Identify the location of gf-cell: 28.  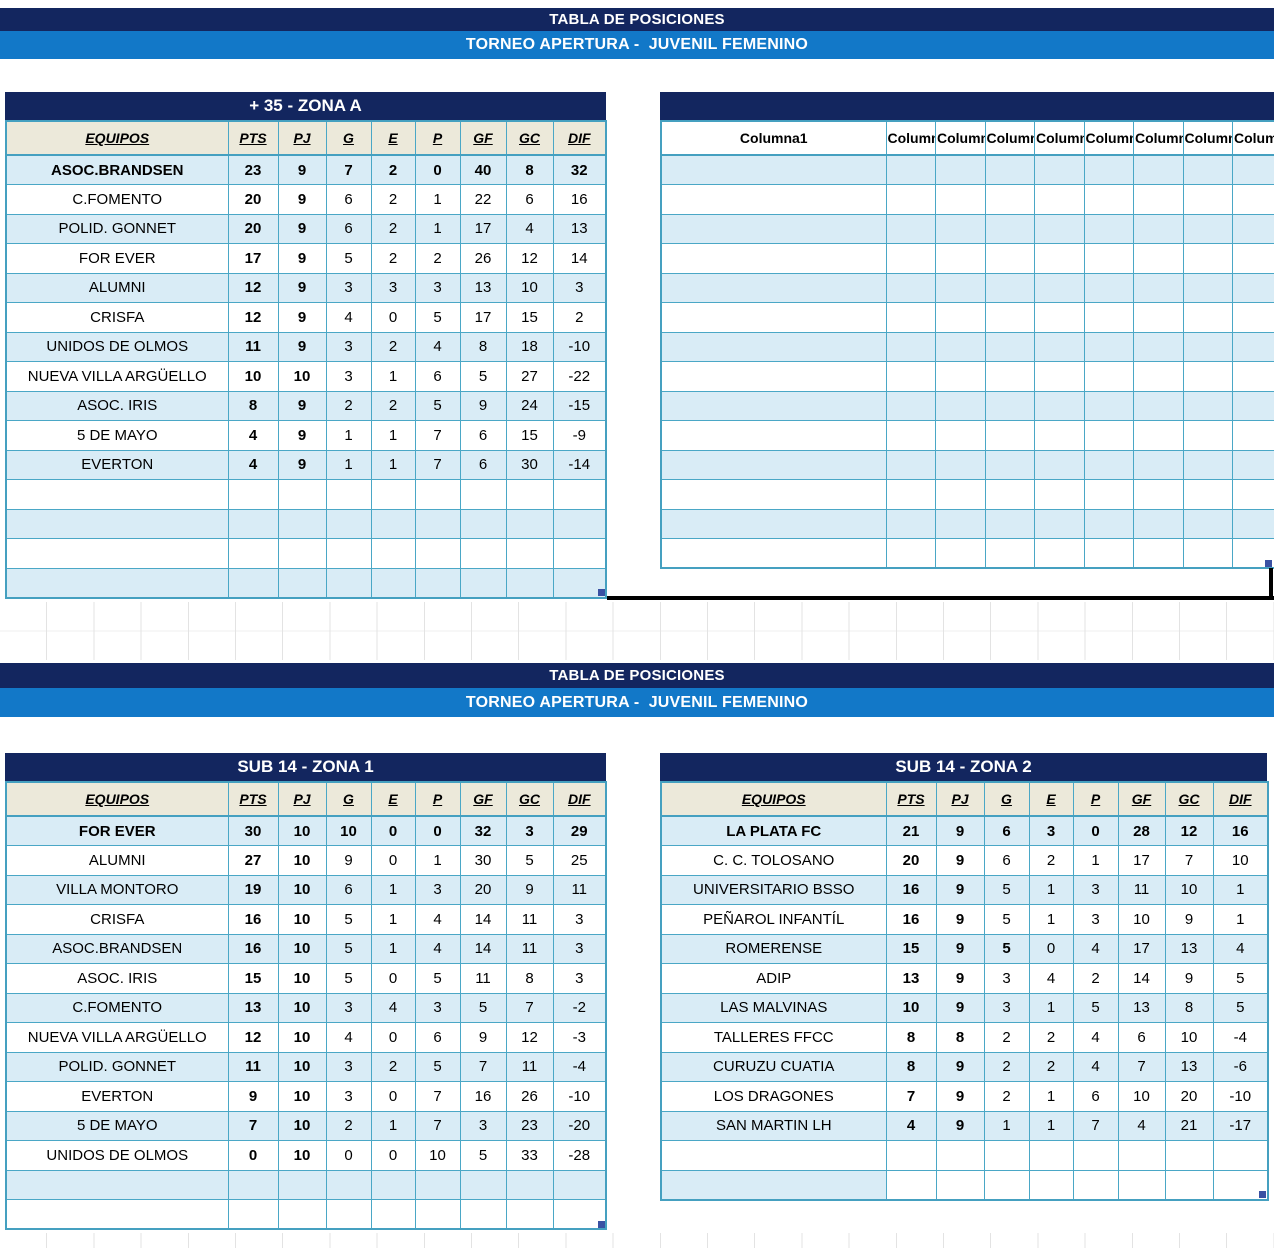
(1141, 830).